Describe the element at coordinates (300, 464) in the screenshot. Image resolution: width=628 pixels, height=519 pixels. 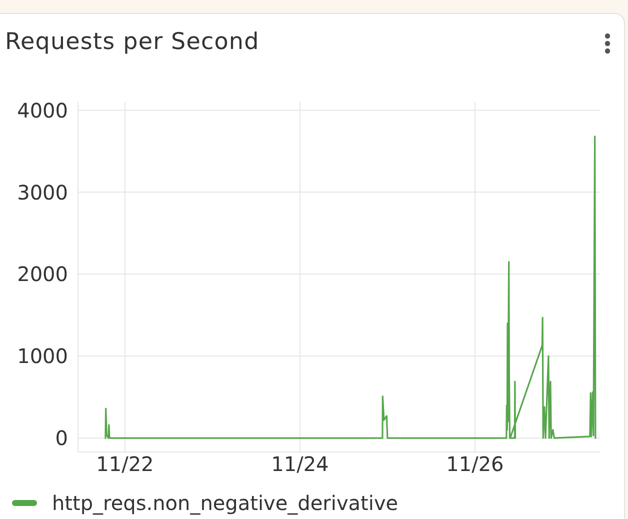
I see `x-tick-label: 11/24` at that location.